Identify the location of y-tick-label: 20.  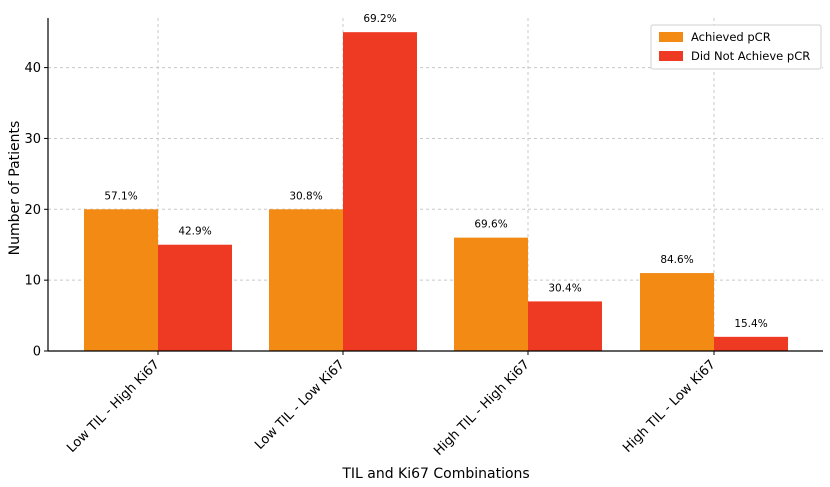
(32, 210).